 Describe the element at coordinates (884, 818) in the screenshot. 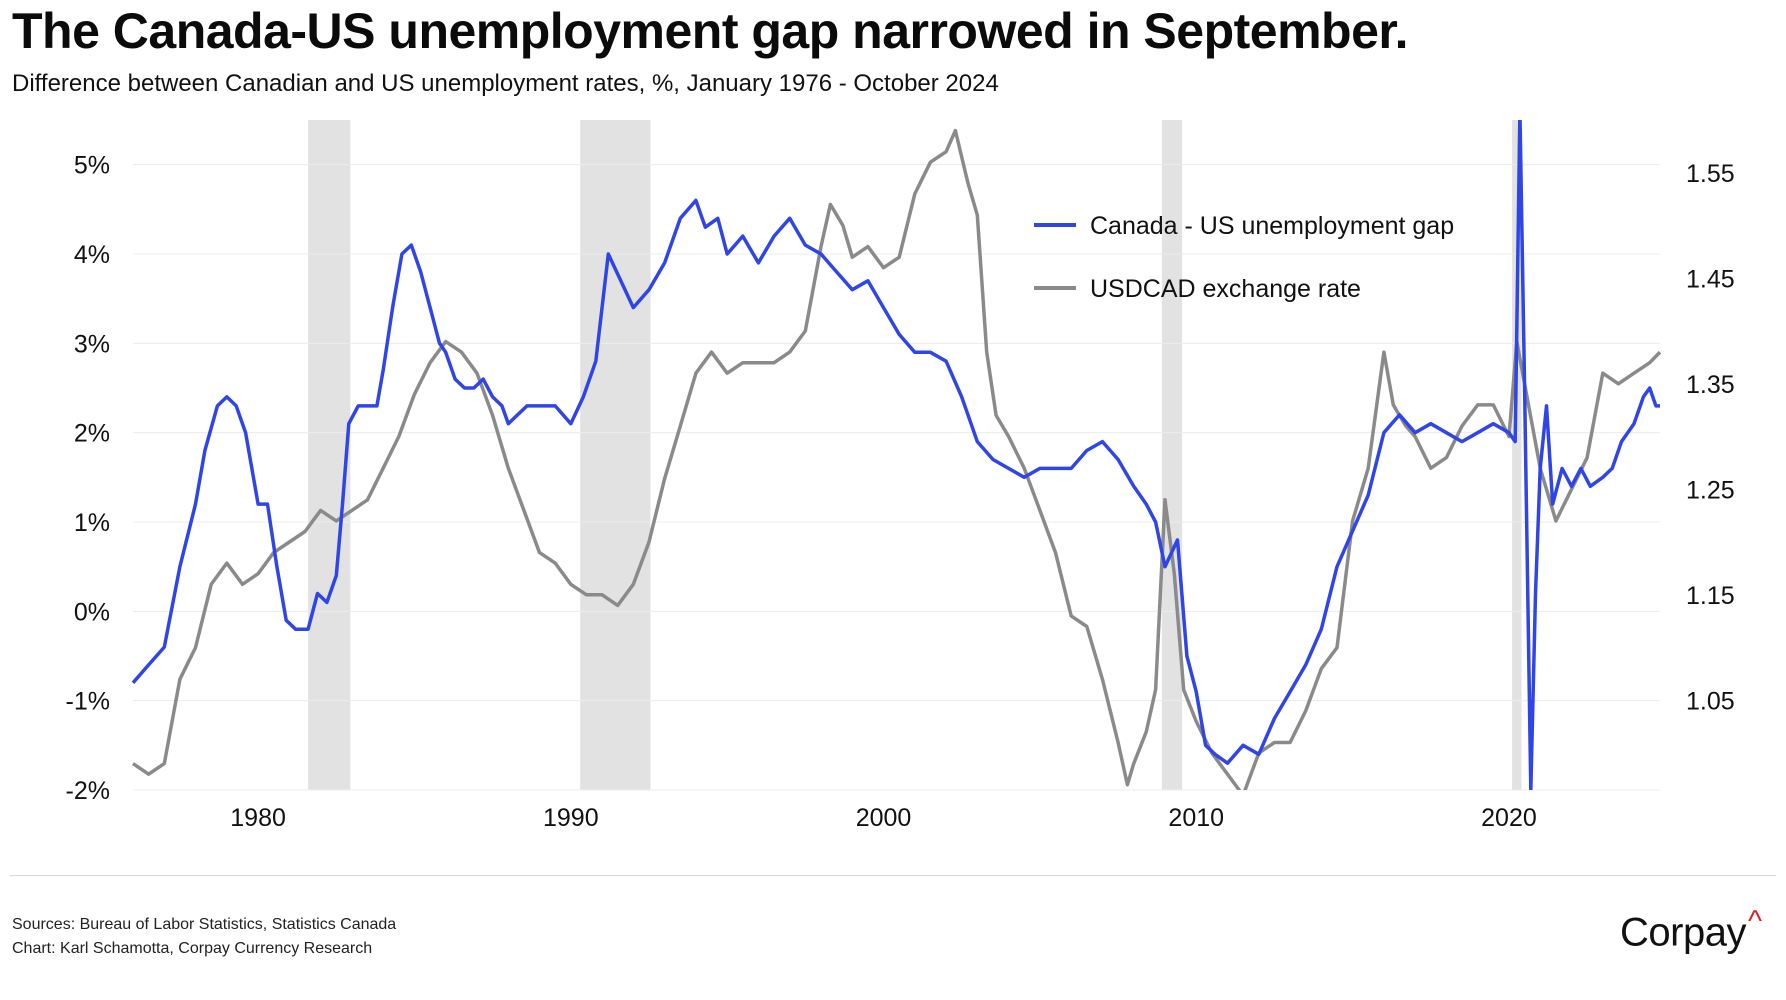

I see `x-tick-label: 2000` at that location.